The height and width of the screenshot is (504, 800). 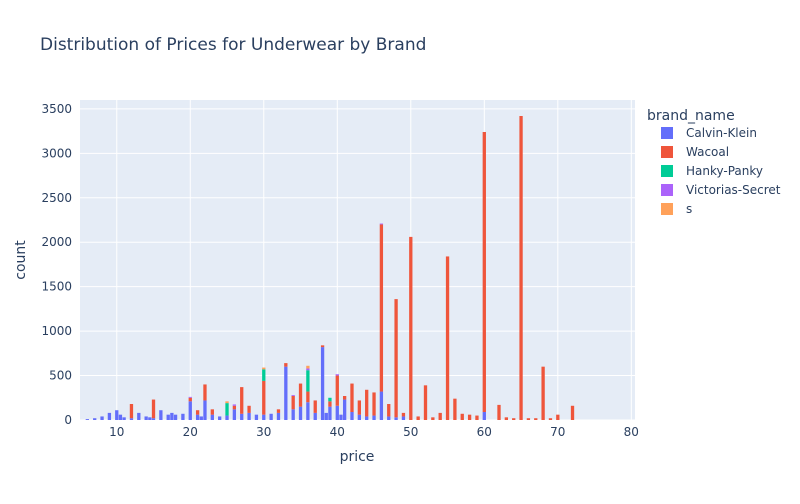 I want to click on x-tick-label: 60, so click(x=484, y=432).